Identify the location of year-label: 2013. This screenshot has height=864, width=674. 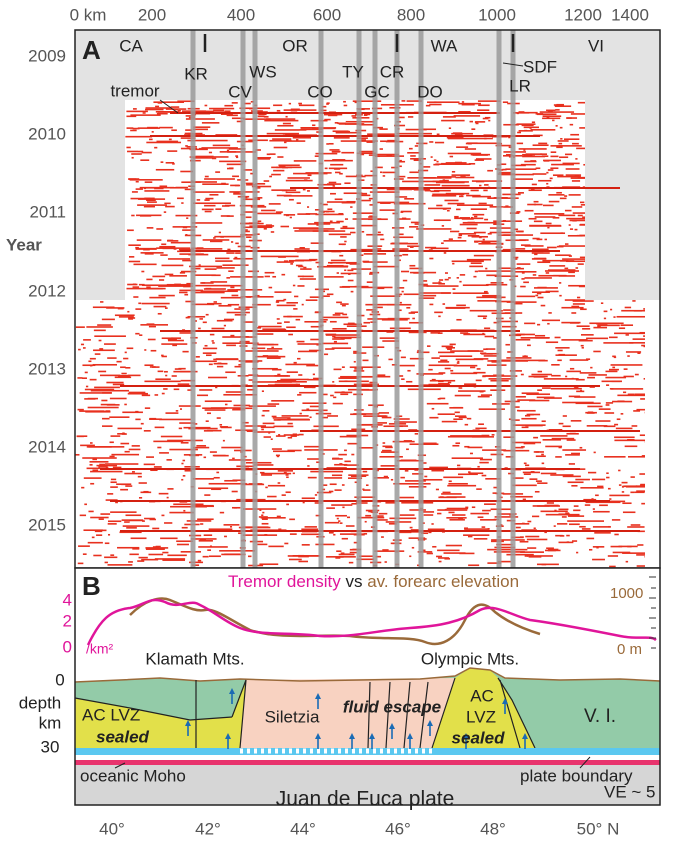
(47, 368).